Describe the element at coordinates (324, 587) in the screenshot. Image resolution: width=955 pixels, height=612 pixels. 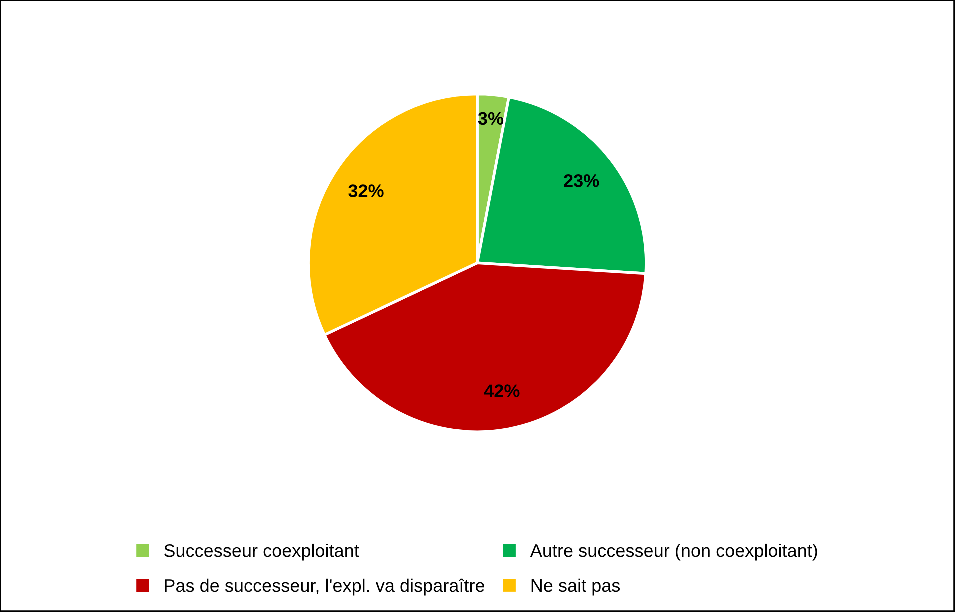
I see `legend-label: Pas de successeur, l'expl. va disparaître` at that location.